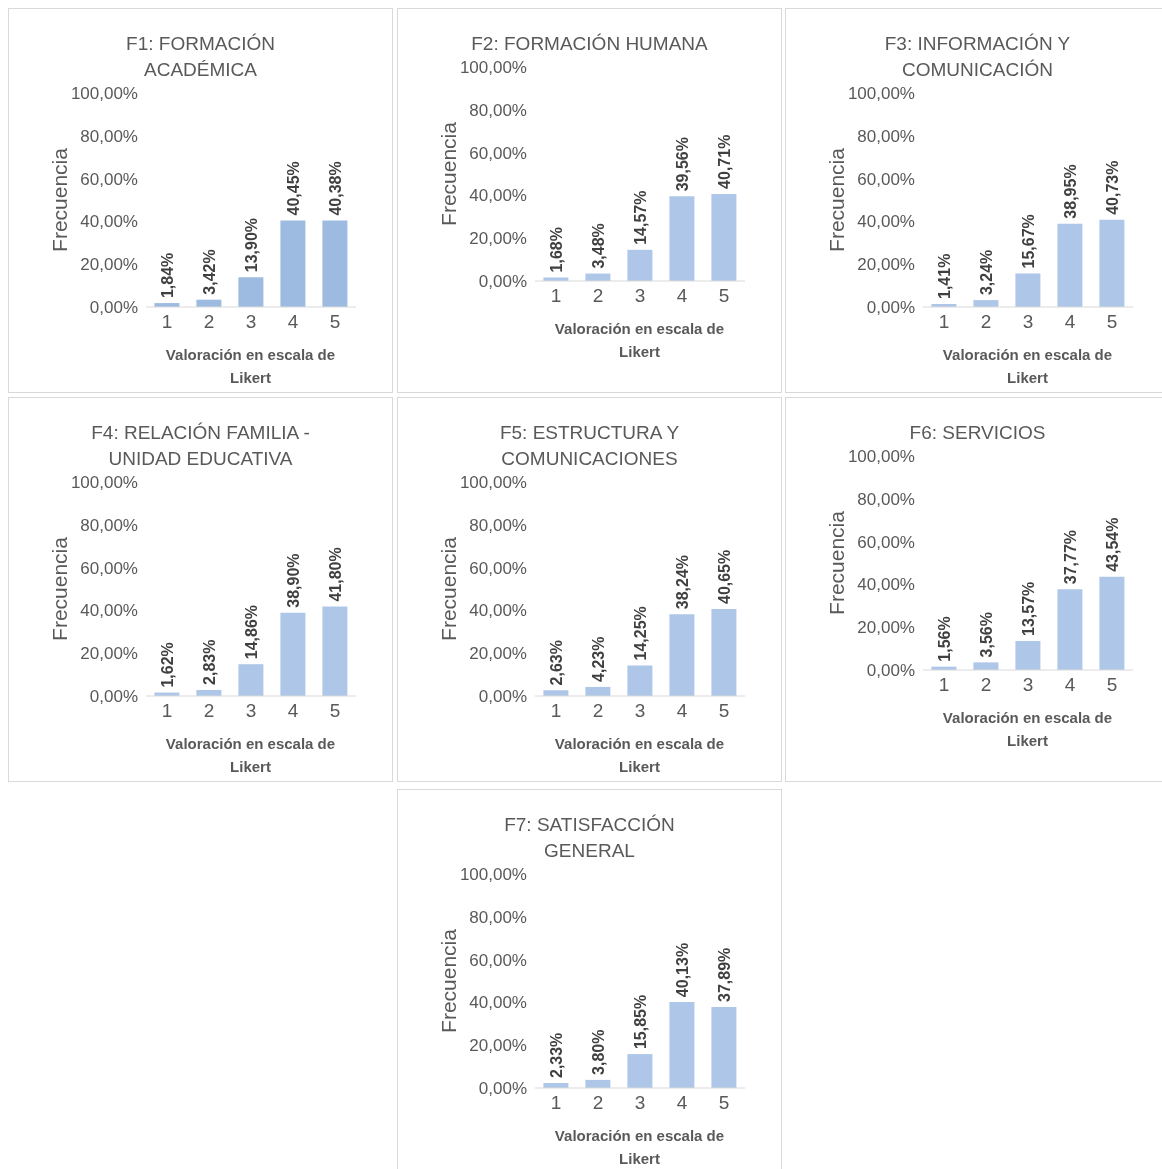  What do you see at coordinates (251, 632) in the screenshot?
I see `data-label: 14,86%` at bounding box center [251, 632].